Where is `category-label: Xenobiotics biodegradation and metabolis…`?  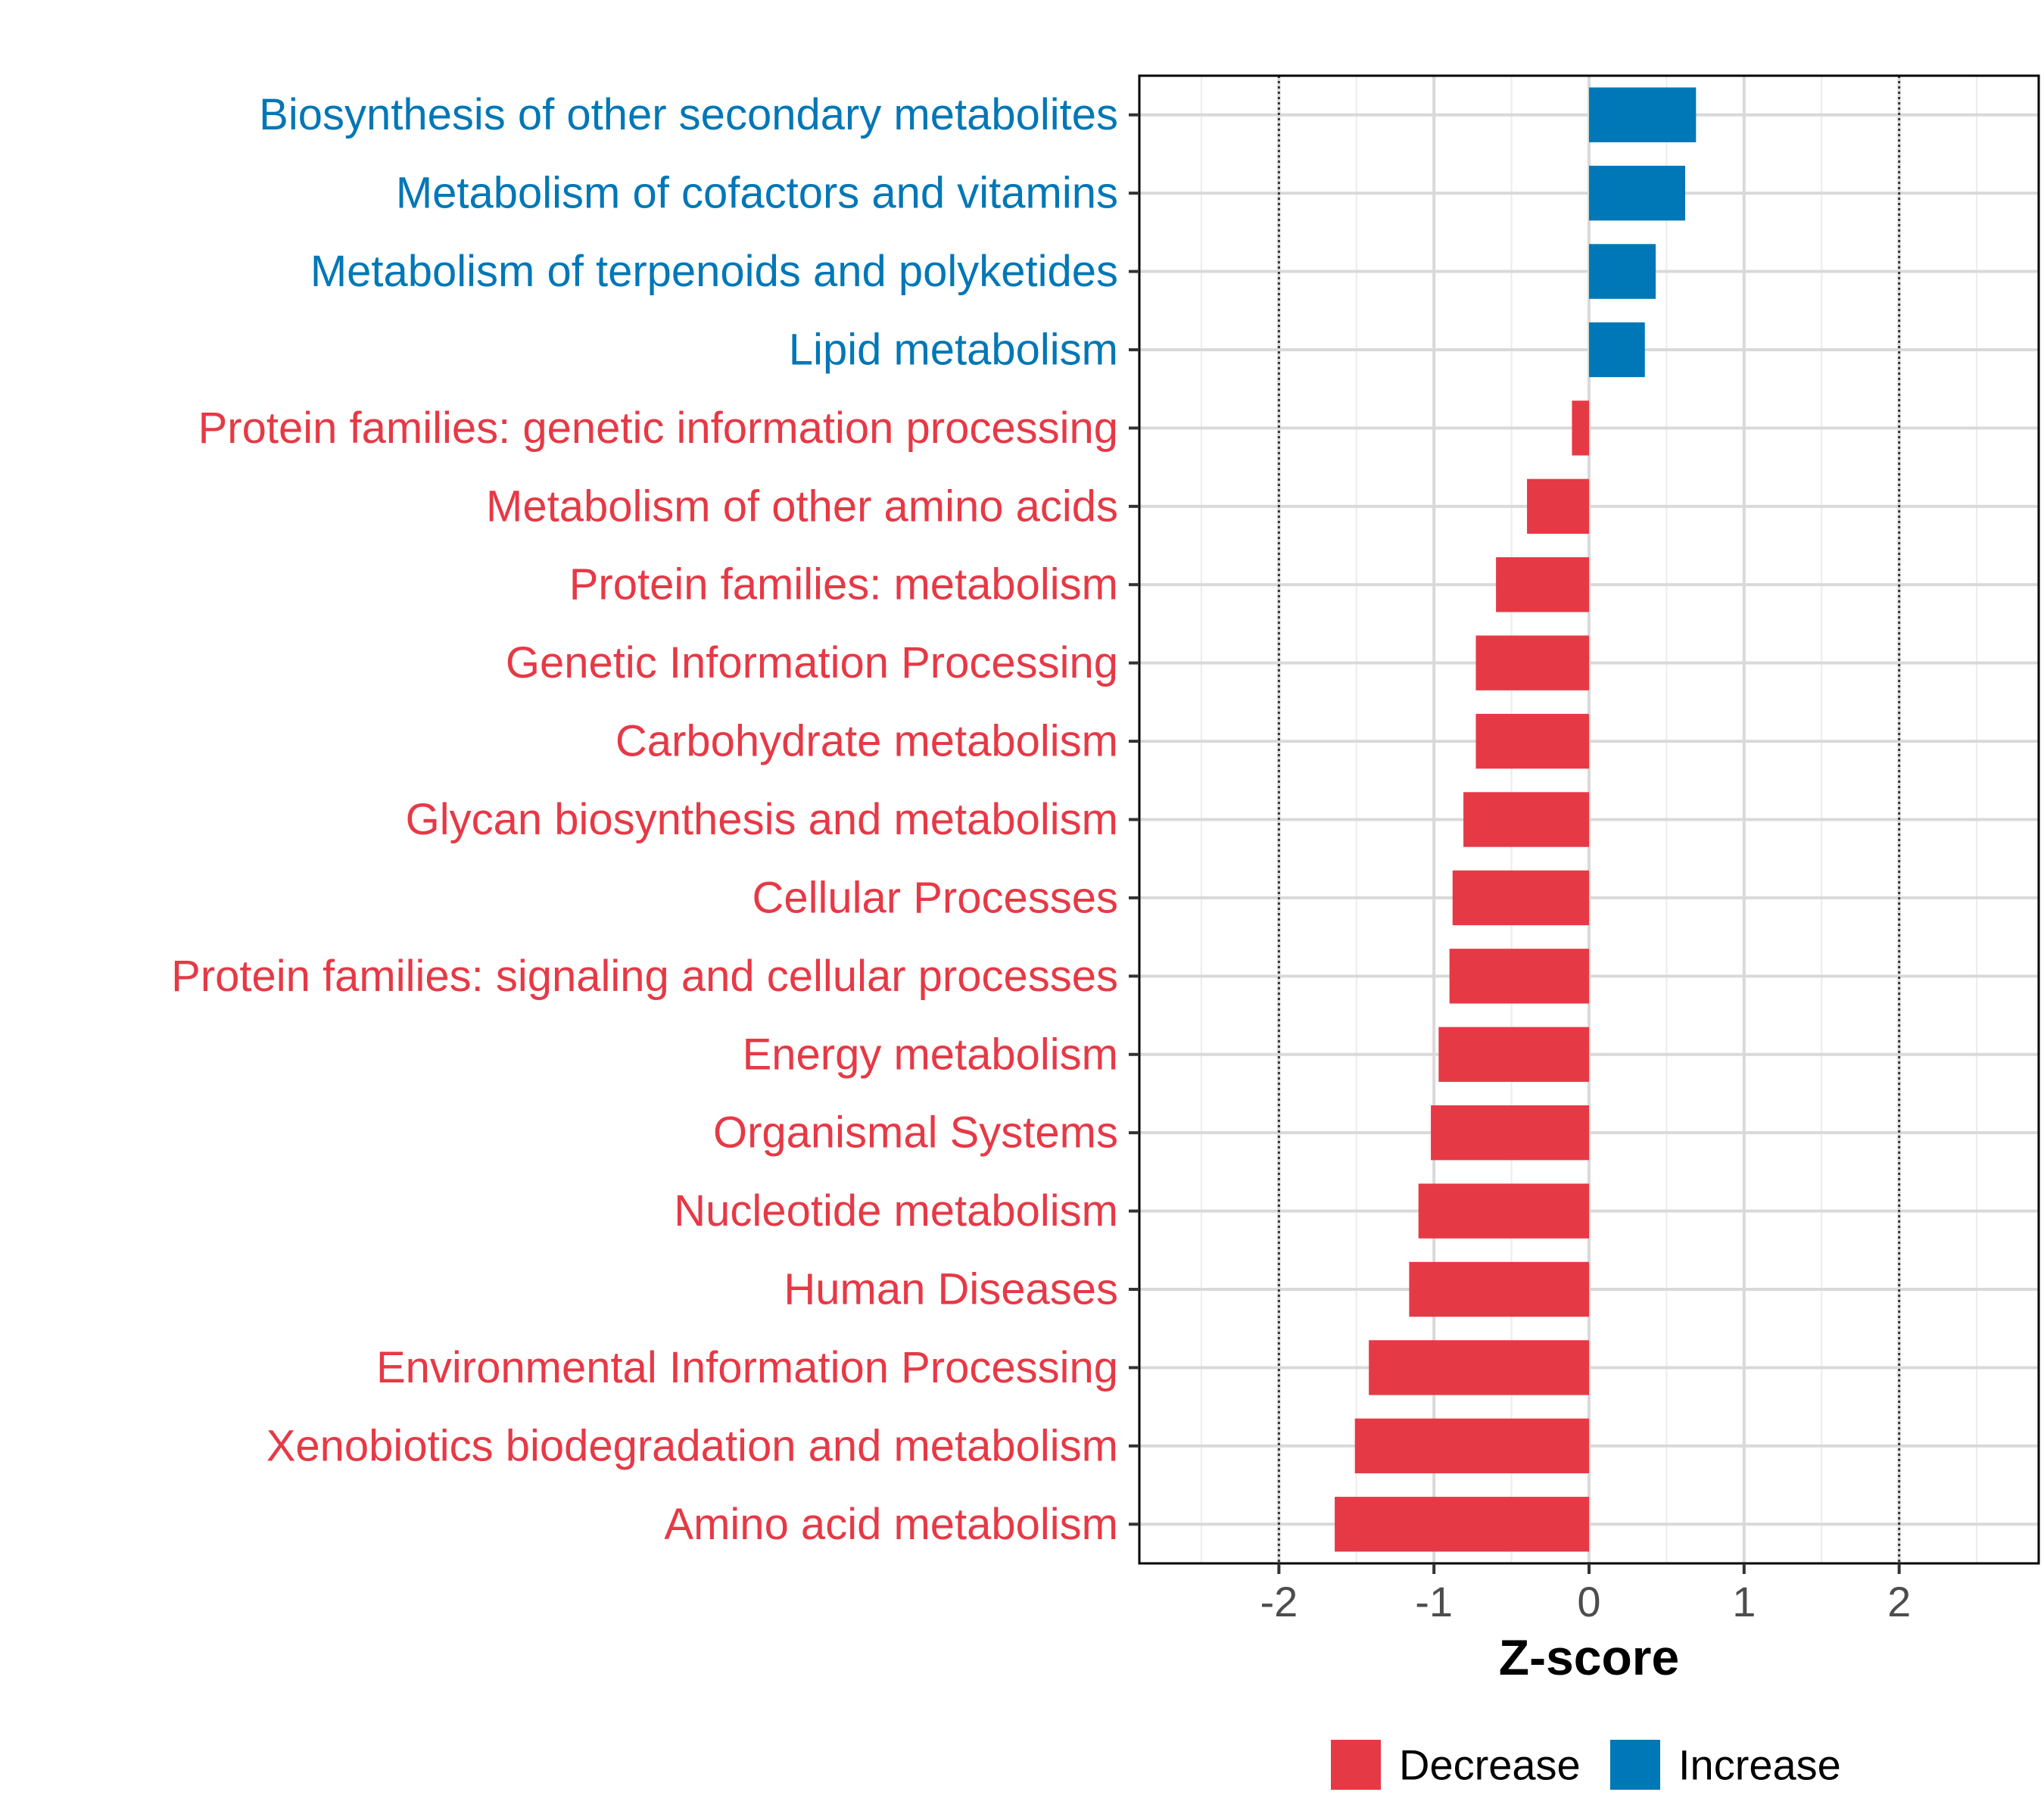
category-label: Xenobiotics biodegradation and metabolis… is located at coordinates (692, 1445).